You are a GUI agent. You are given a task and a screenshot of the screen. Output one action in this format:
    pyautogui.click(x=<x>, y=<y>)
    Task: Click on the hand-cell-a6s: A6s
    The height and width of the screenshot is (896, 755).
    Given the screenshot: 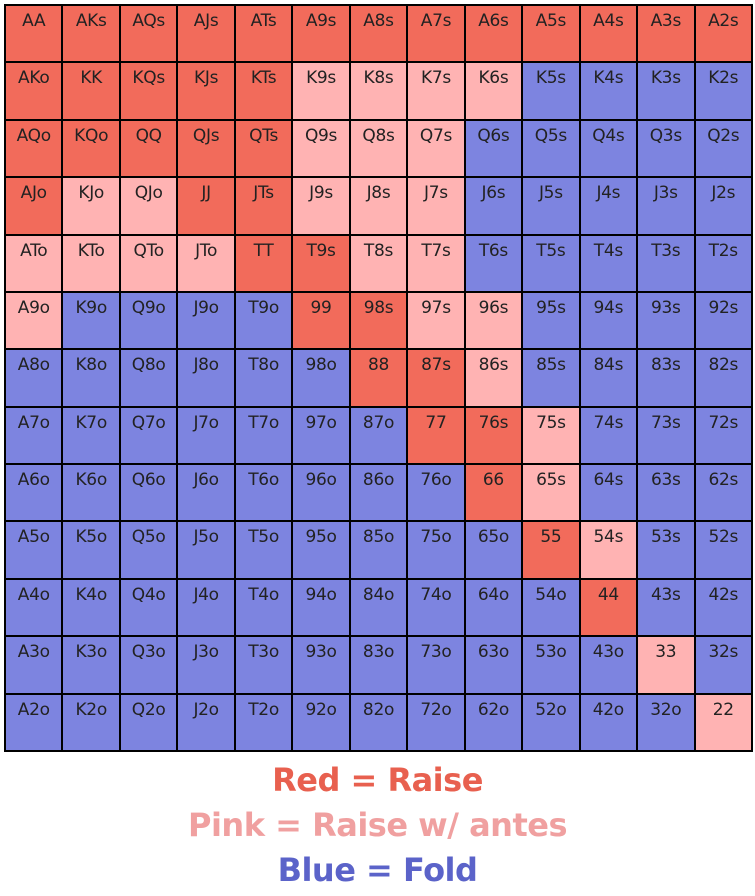 What is the action you would take?
    pyautogui.click(x=493, y=34)
    